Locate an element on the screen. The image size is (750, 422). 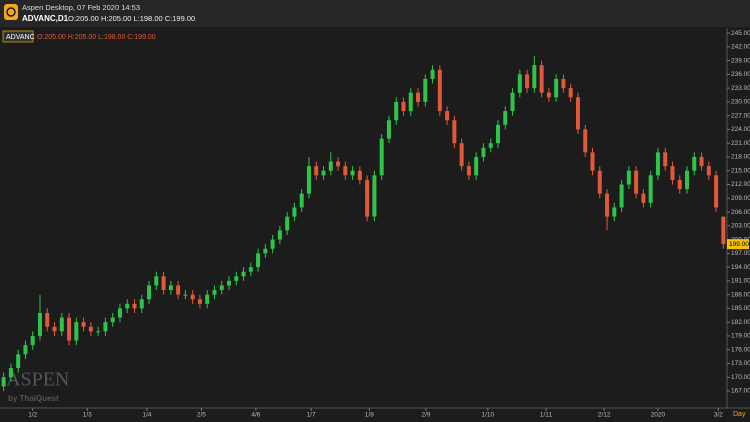
x-tick-label: 1/7 is located at coordinates (311, 415).